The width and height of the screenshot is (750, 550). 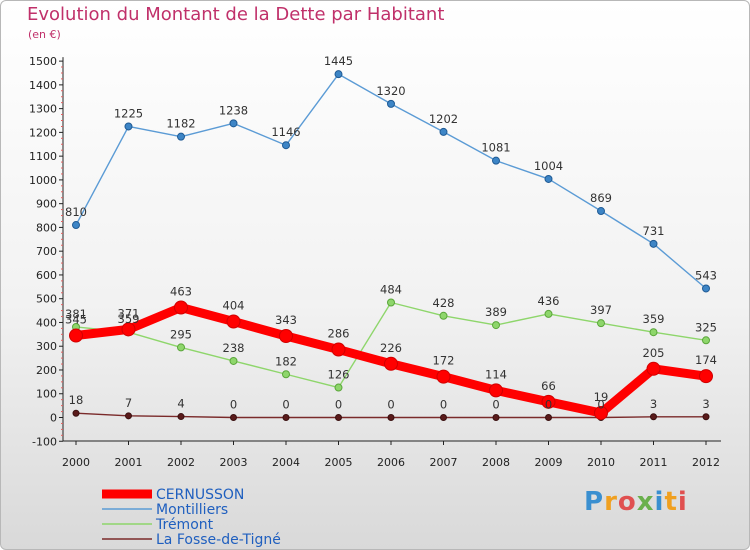 What do you see at coordinates (76, 462) in the screenshot?
I see `x-tick-label: 2000` at bounding box center [76, 462].